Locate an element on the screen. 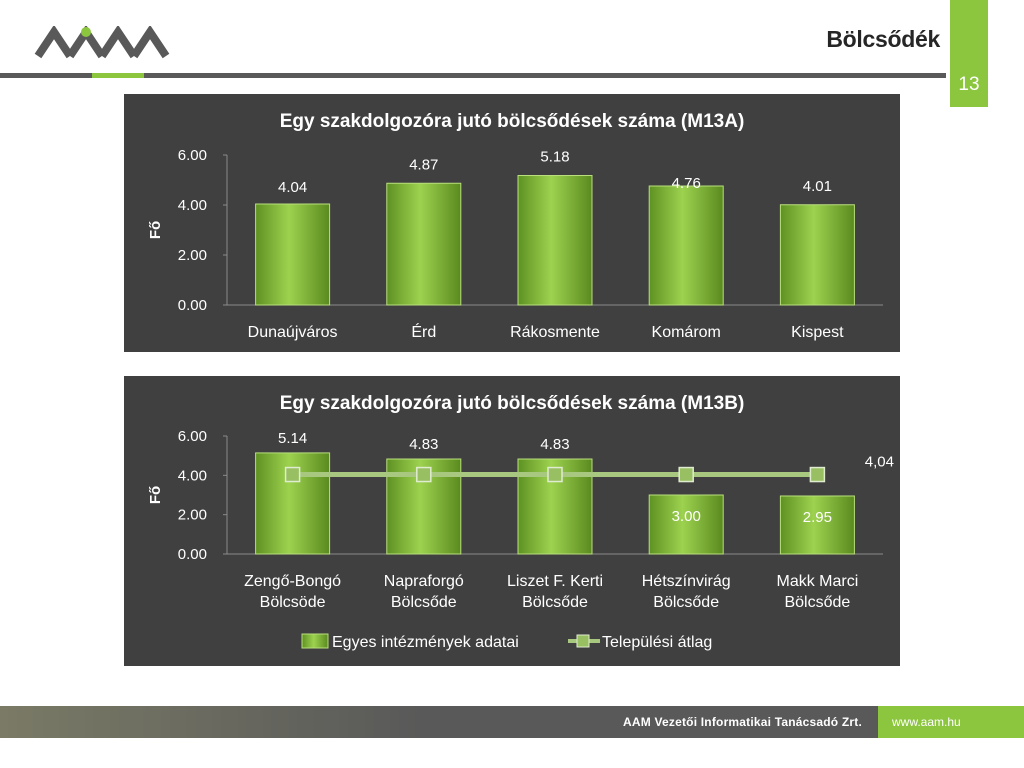 Image resolution: width=1024 pixels, height=768 pixels. footer-gradient is located at coordinates (210, 722).